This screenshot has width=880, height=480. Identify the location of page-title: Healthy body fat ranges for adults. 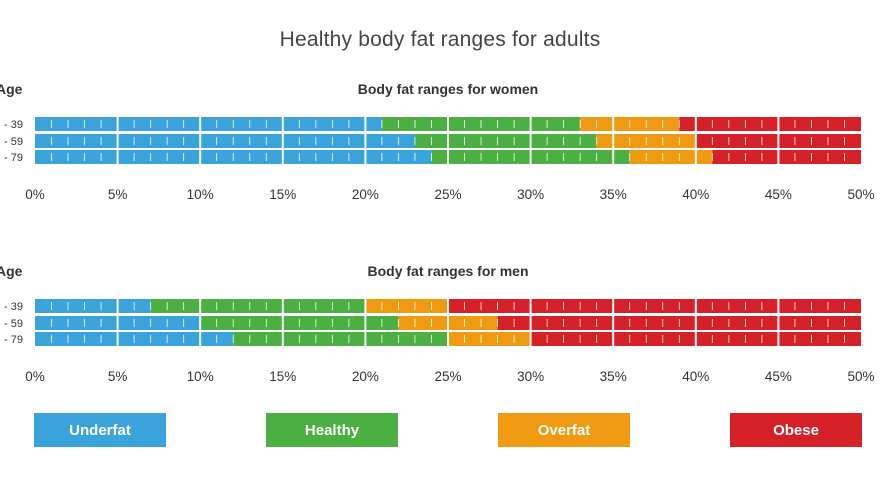
(440, 39).